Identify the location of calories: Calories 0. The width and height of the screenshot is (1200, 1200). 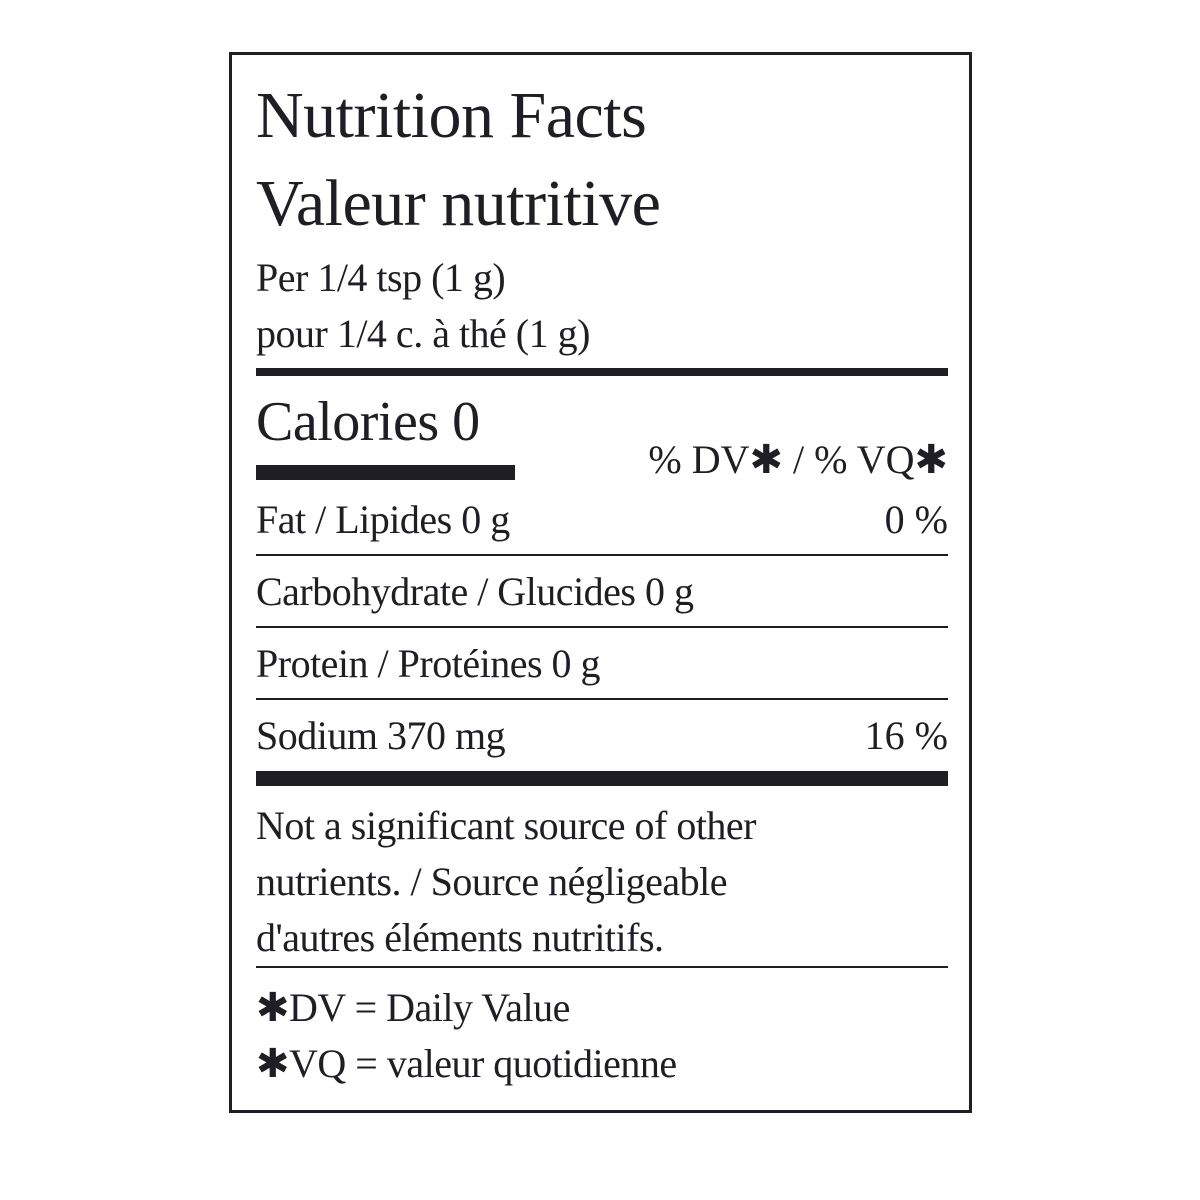
(368, 422).